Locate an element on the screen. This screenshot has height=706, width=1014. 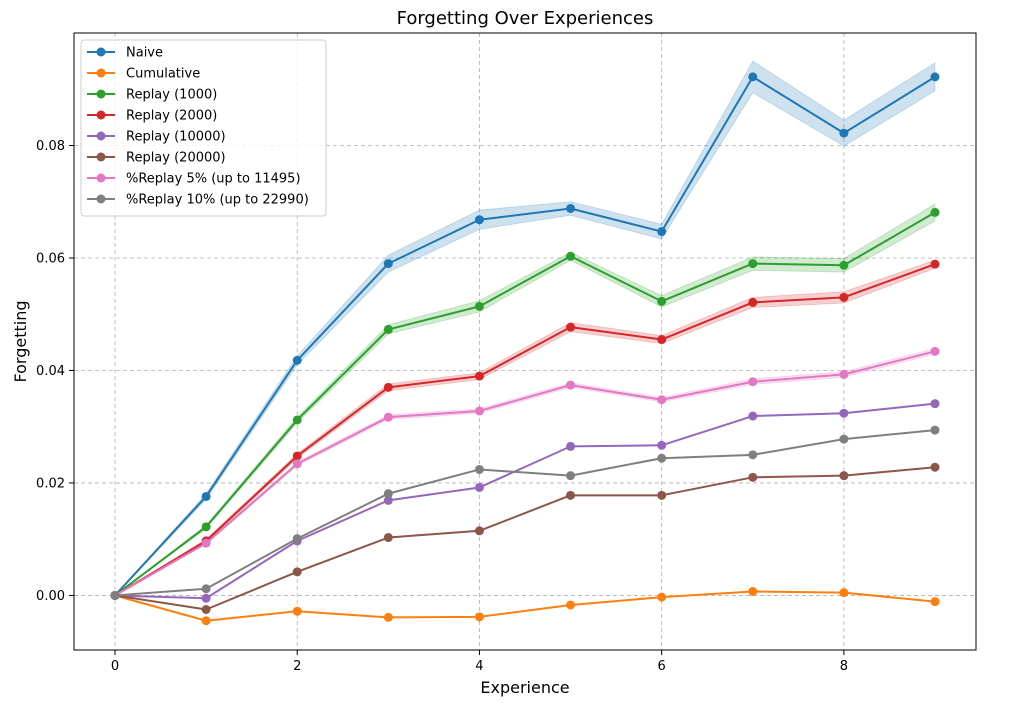
legend-item-4: Replay (10000) is located at coordinates (156, 137).